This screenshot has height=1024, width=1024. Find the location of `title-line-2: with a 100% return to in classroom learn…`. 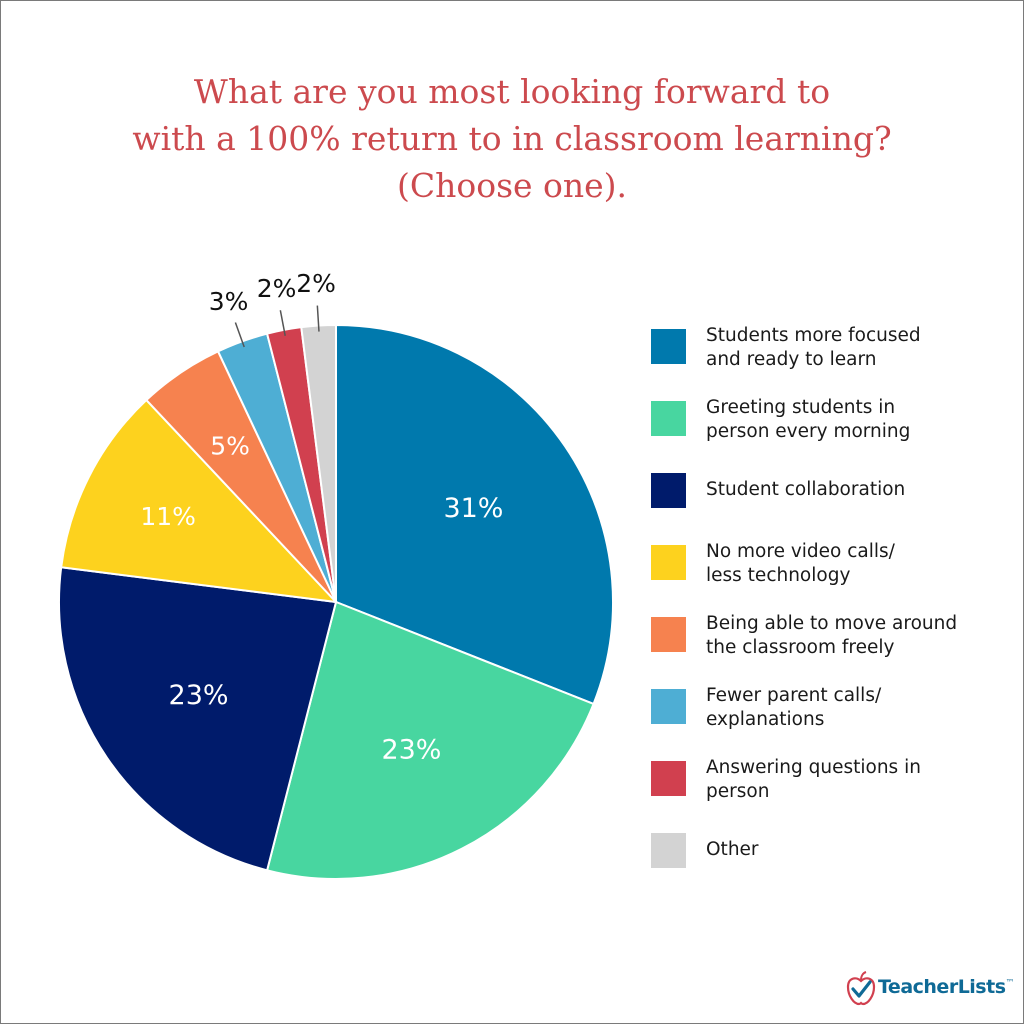

title-line-2: with a 100% return to in classroom learn… is located at coordinates (512, 138).